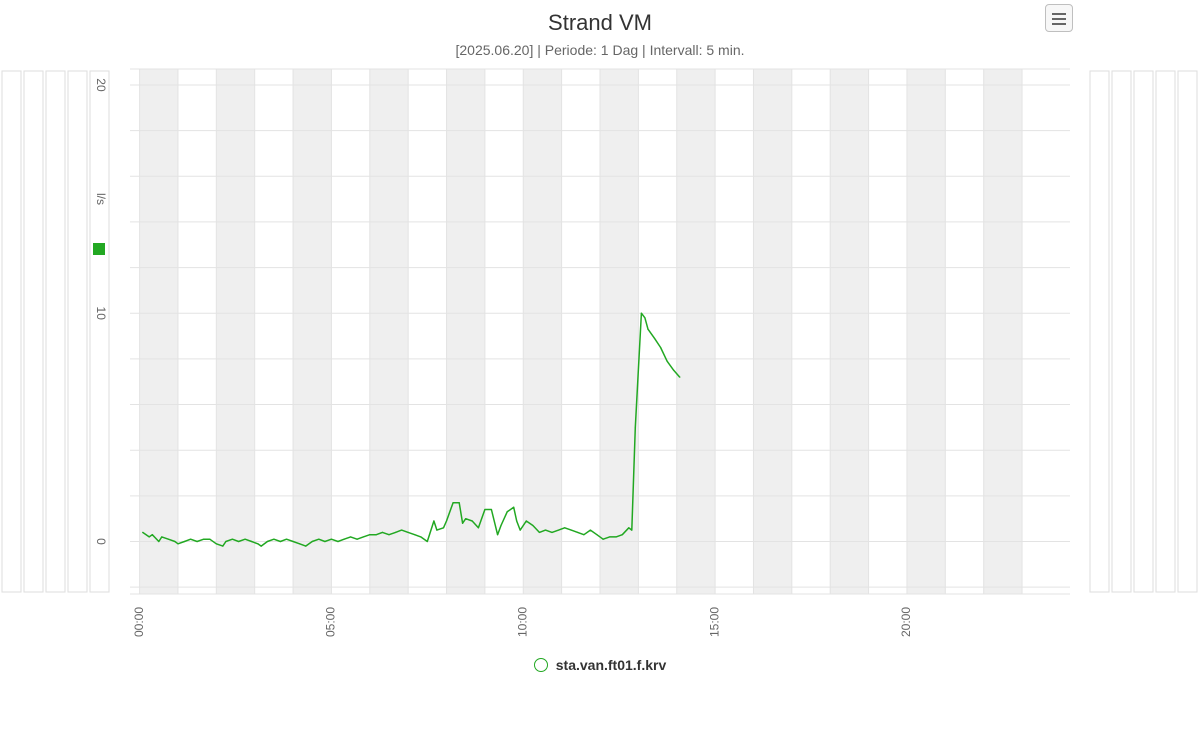  Describe the element at coordinates (101, 314) in the screenshot. I see `y-tick-label: 10` at that location.